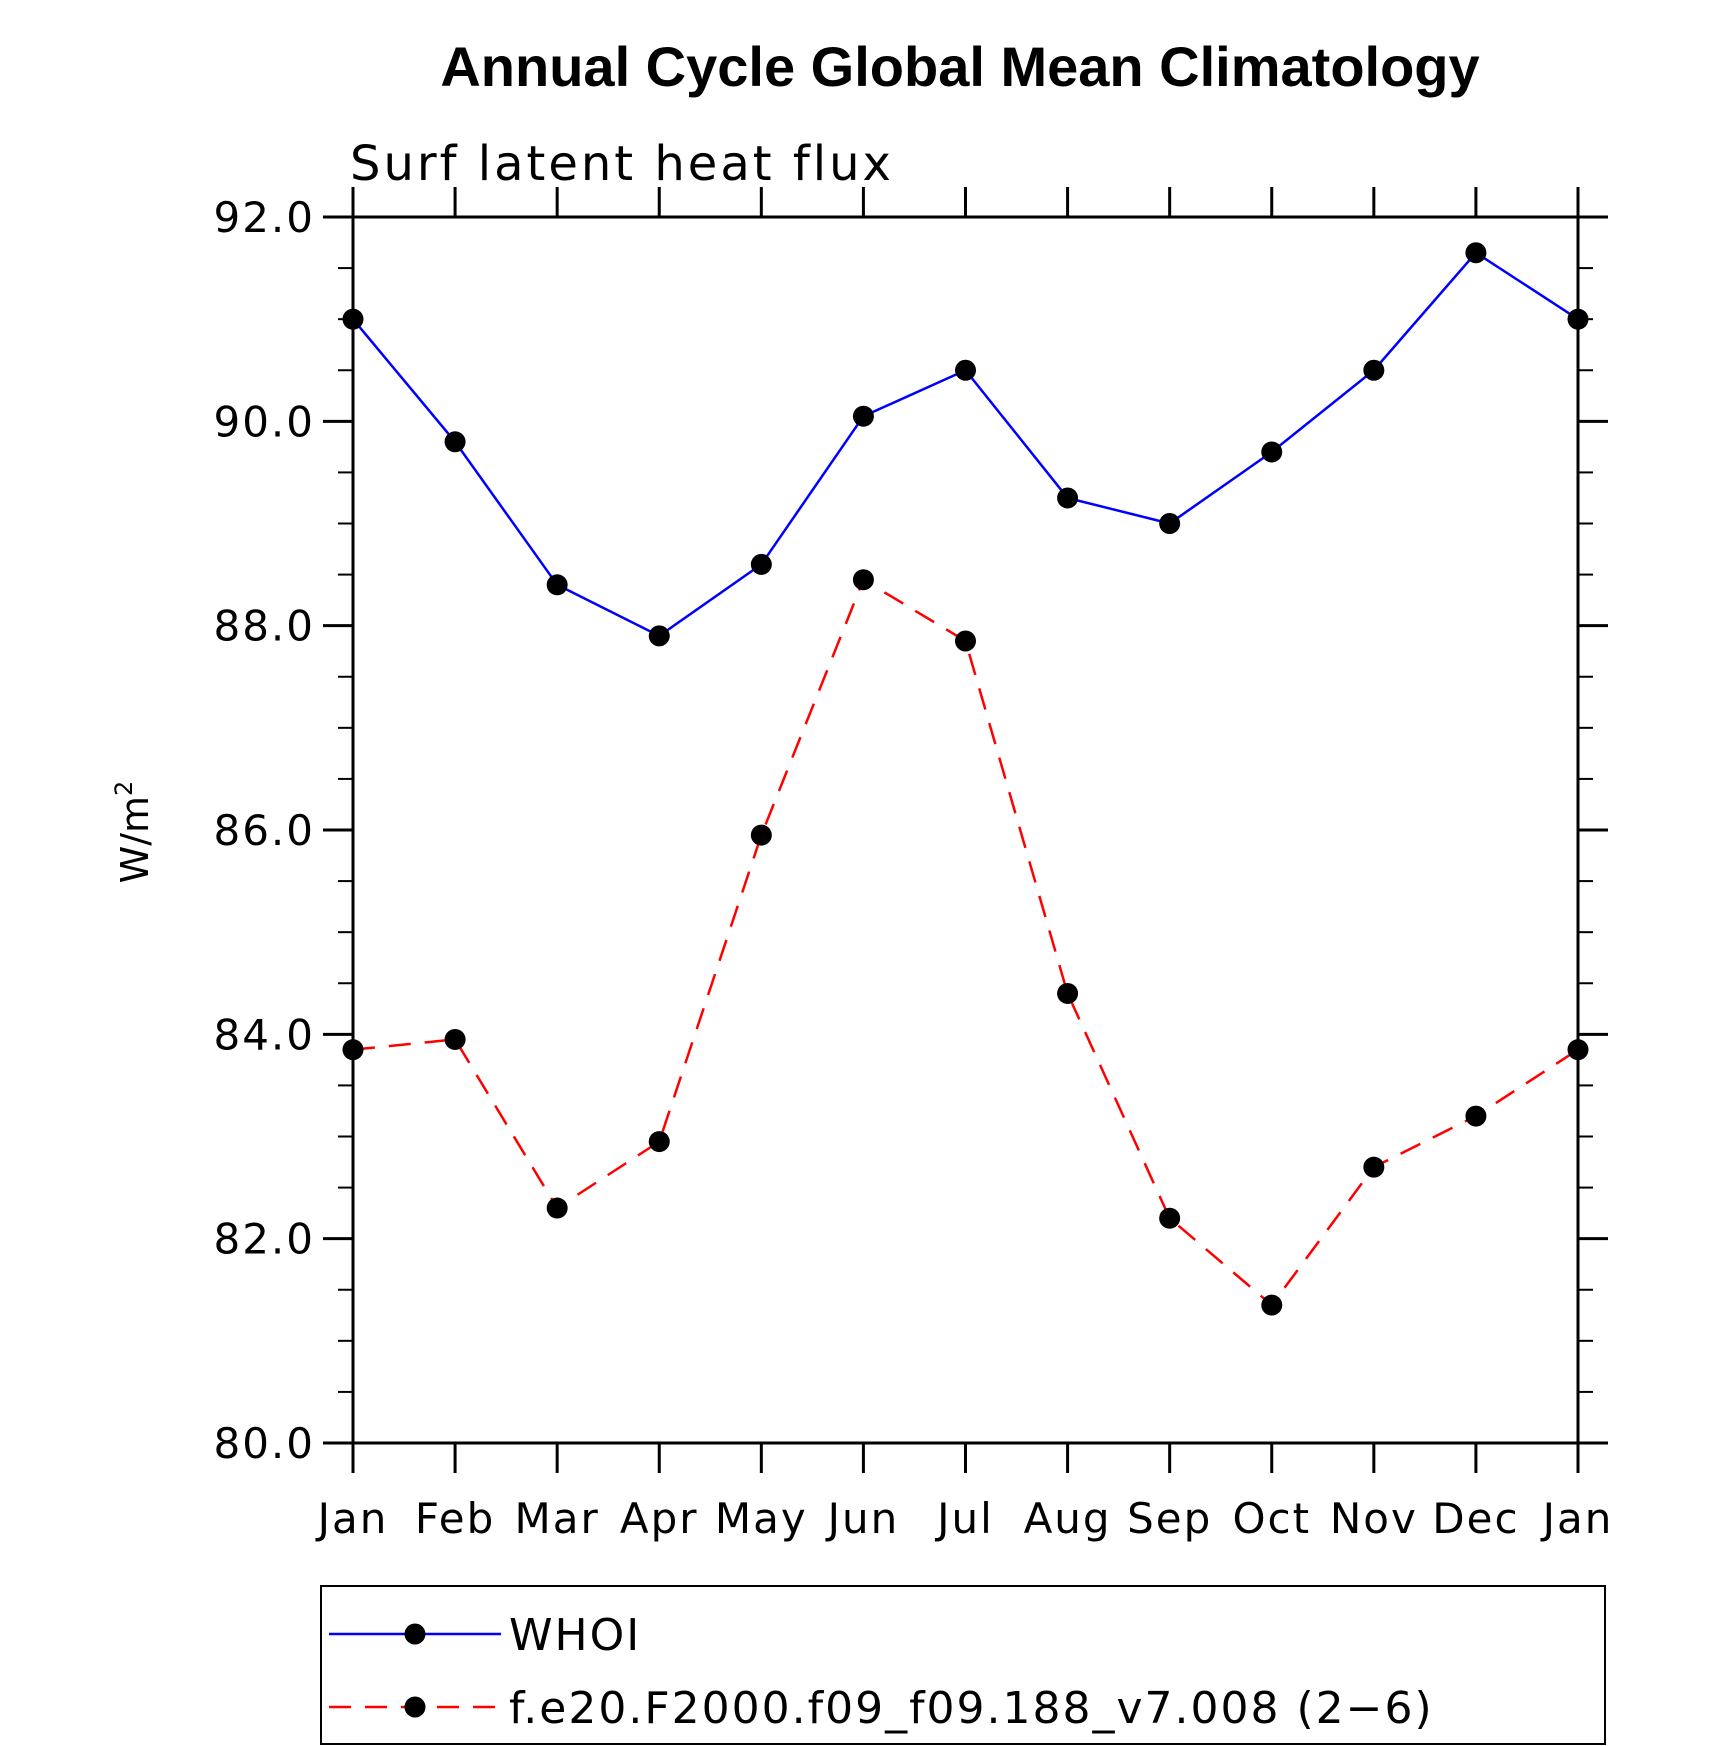  I want to click on y-tick-label: 84.0, so click(264, 1034).